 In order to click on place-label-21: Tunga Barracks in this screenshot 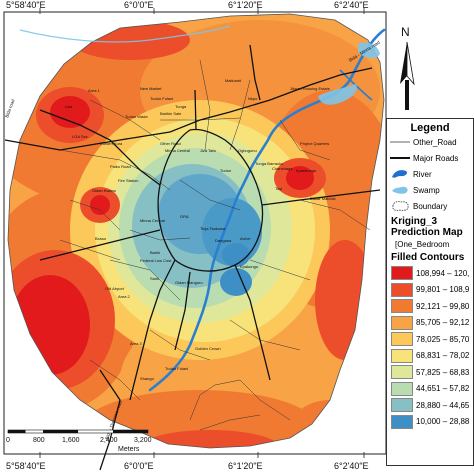, I will do `click(269, 163)`.